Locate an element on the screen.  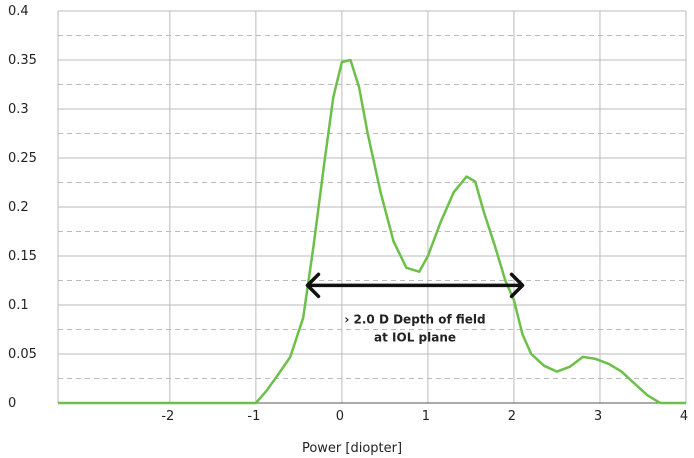
x-tick-label: -1 is located at coordinates (253, 416).